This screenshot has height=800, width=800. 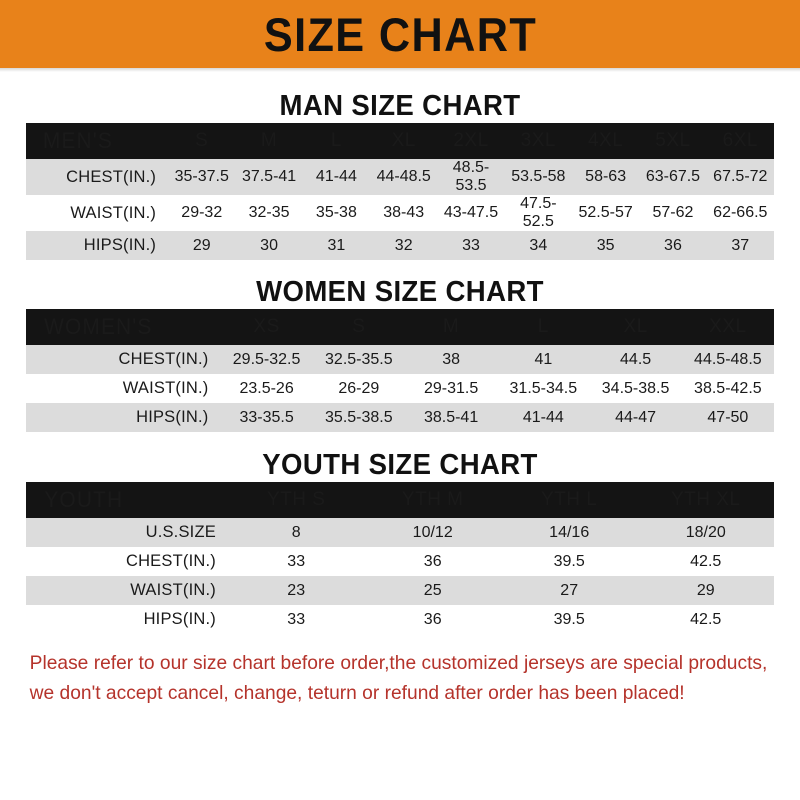 I want to click on women-size-header-2: M, so click(x=451, y=326).